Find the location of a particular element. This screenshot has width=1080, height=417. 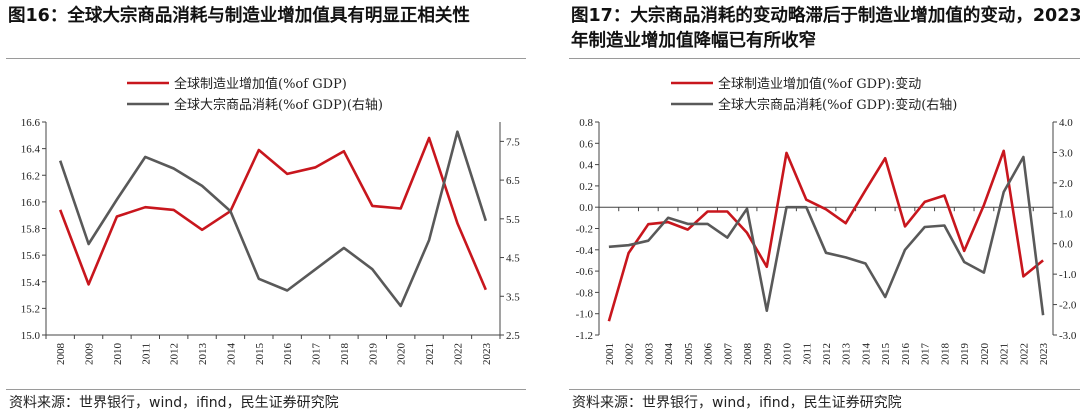

legend-label: 全球制造业增加值(%of GDP) is located at coordinates (260, 84).